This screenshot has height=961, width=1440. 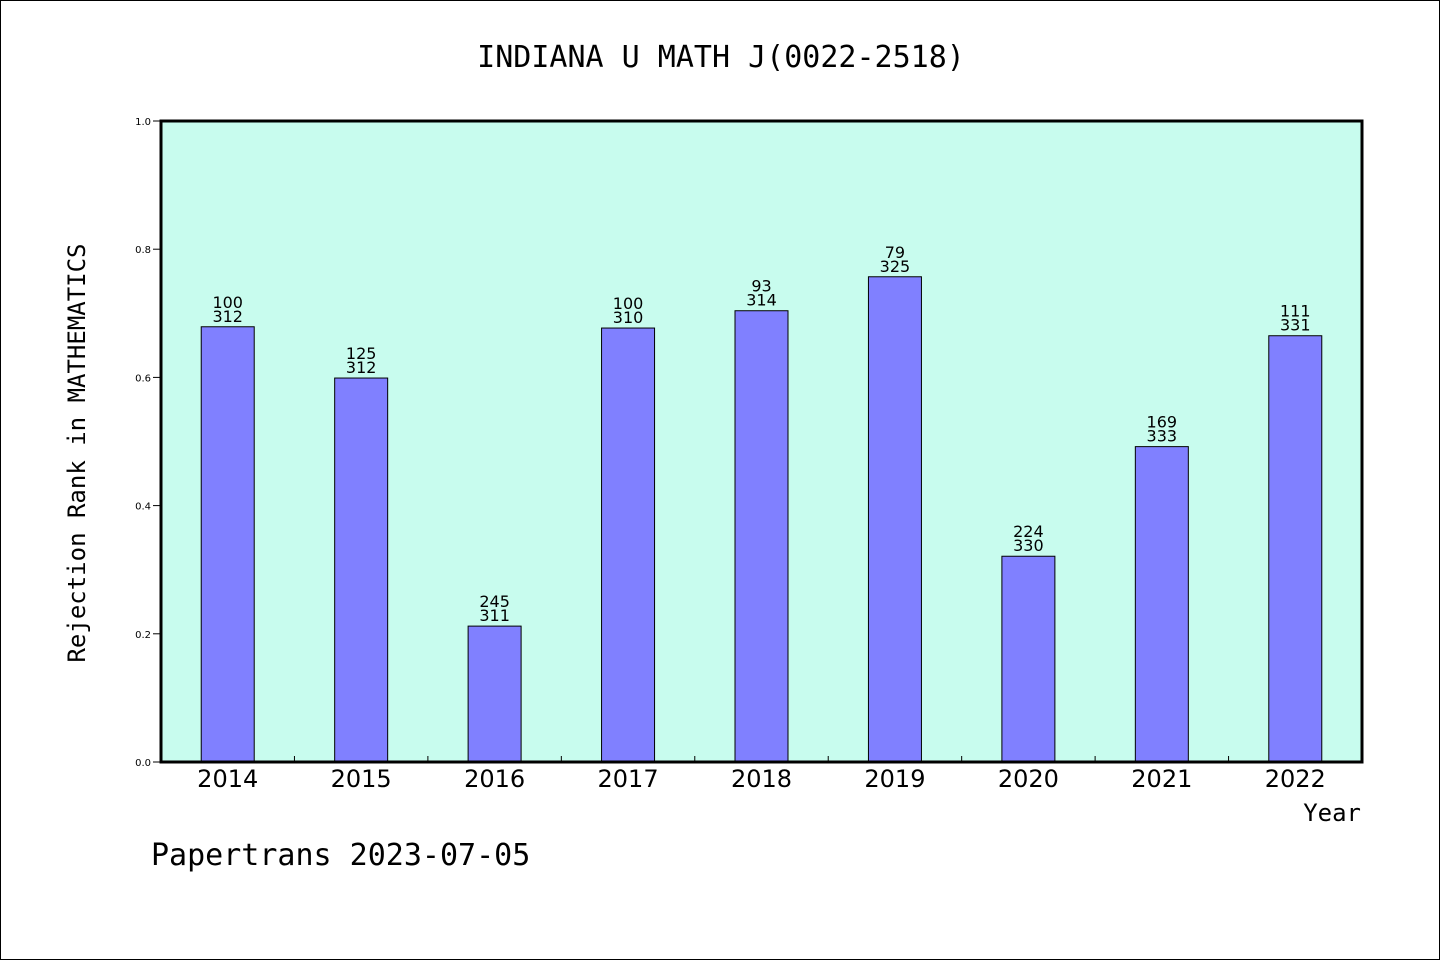 I want to click on bar-label-rank: 93, so click(x=761, y=286).